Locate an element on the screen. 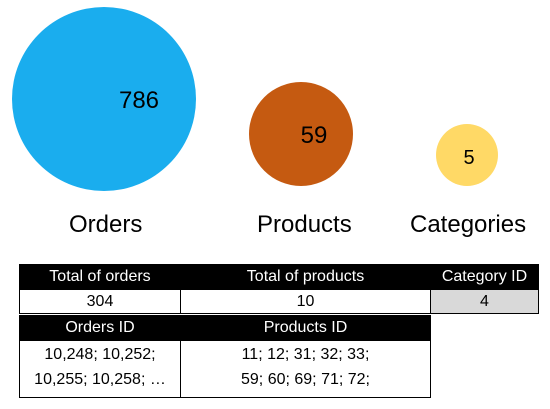  total-products-header: Total of products is located at coordinates (305, 276).